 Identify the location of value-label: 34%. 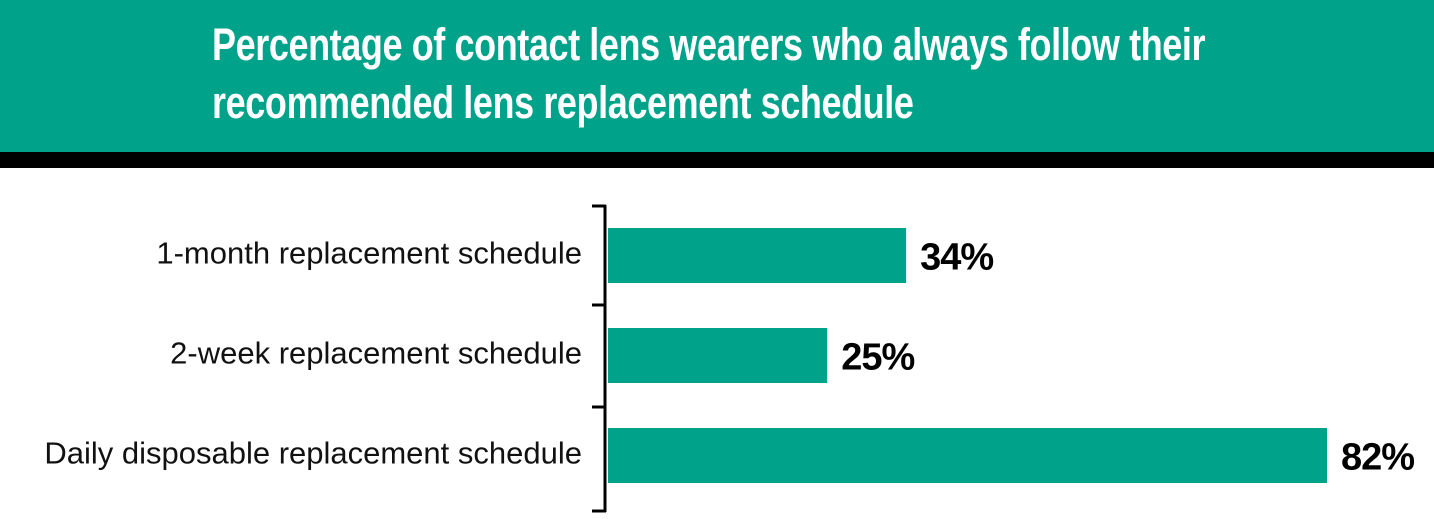
(956, 258).